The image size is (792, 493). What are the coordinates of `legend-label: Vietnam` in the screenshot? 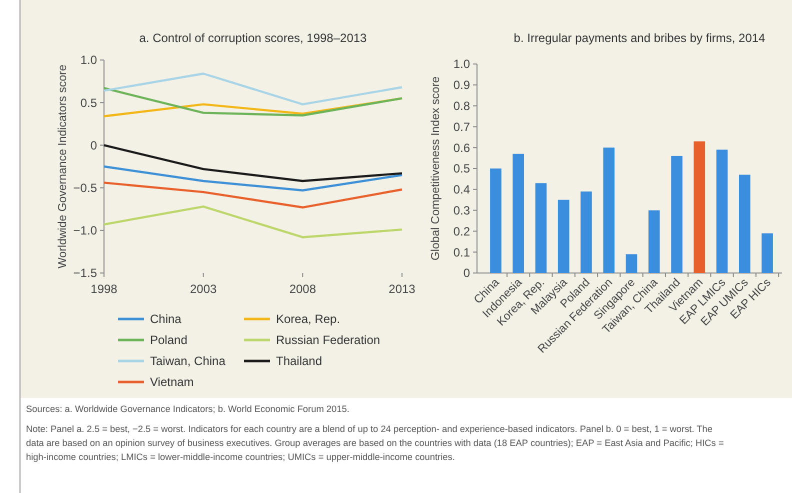 It's located at (172, 382).